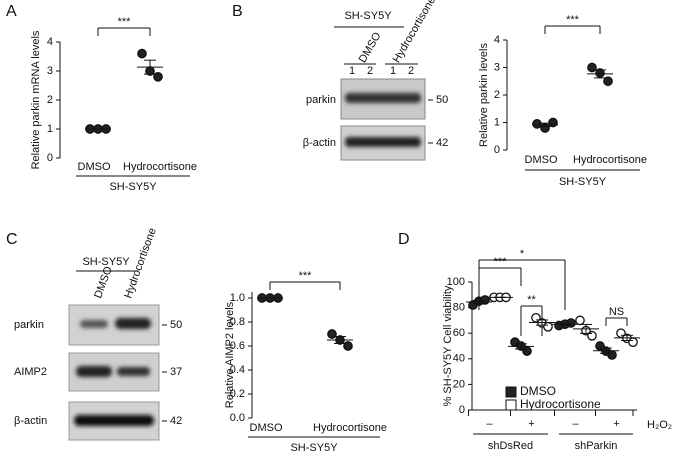  I want to click on y-axis-label: Relative parkin levels, so click(484, 95).